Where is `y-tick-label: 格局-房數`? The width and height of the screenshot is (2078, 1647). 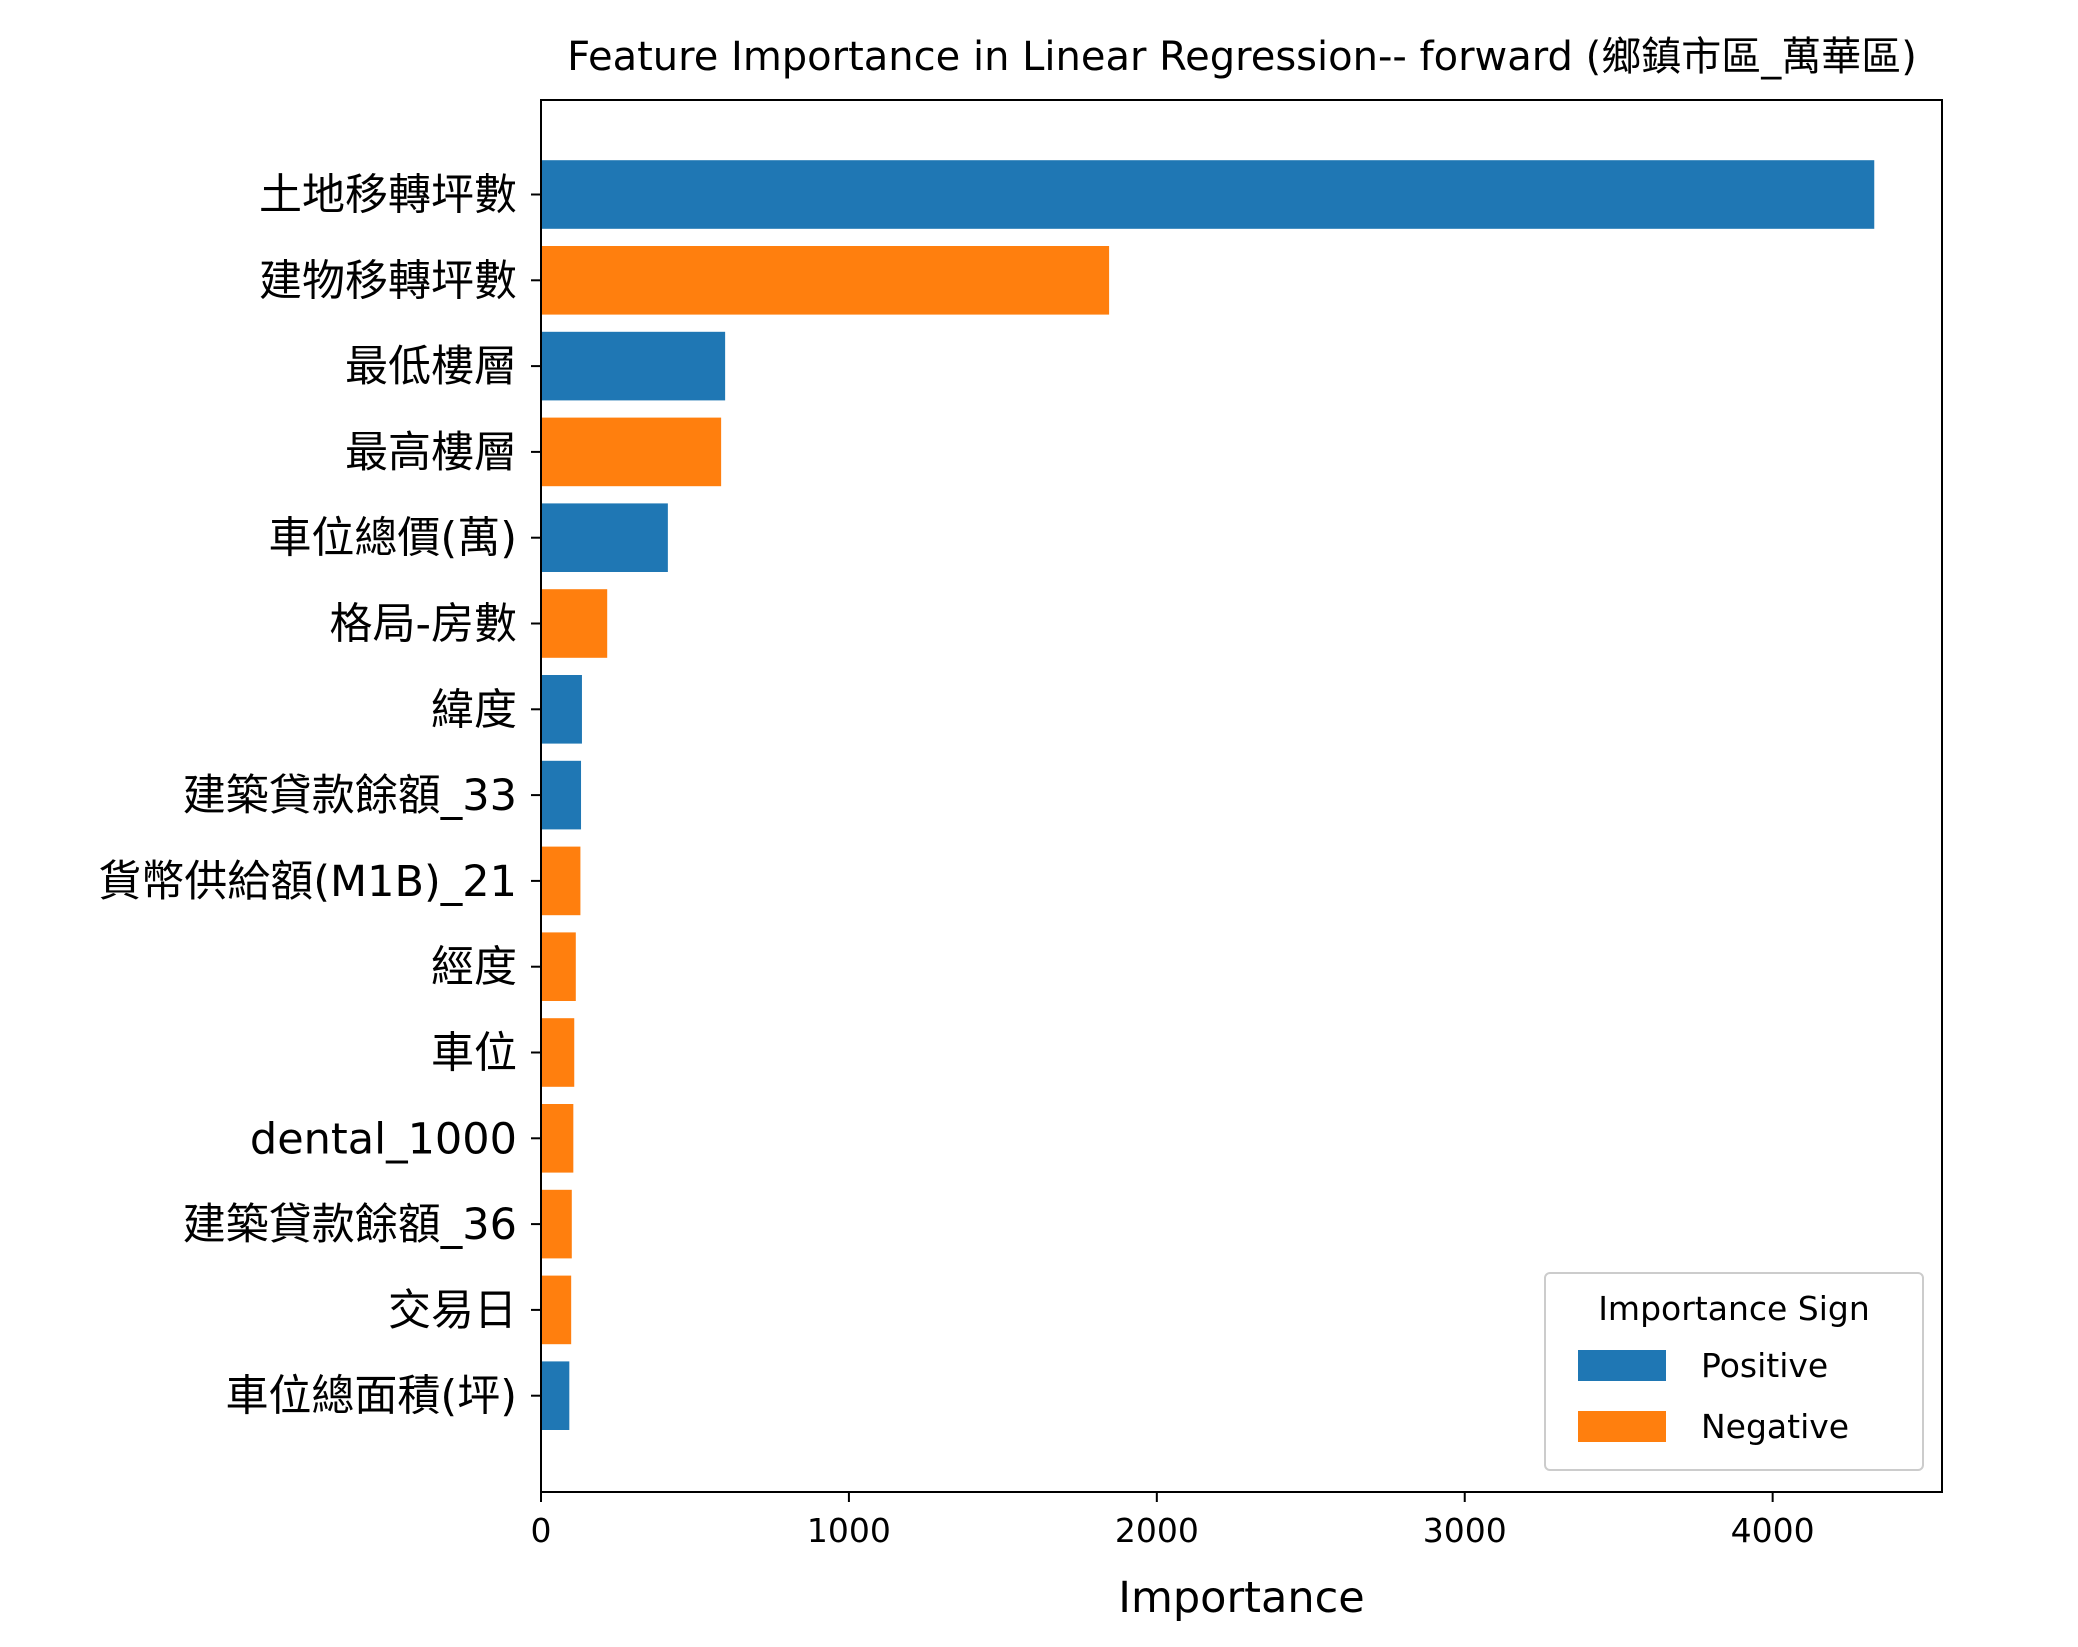 y-tick-label: 格局-房數 is located at coordinates (423, 625).